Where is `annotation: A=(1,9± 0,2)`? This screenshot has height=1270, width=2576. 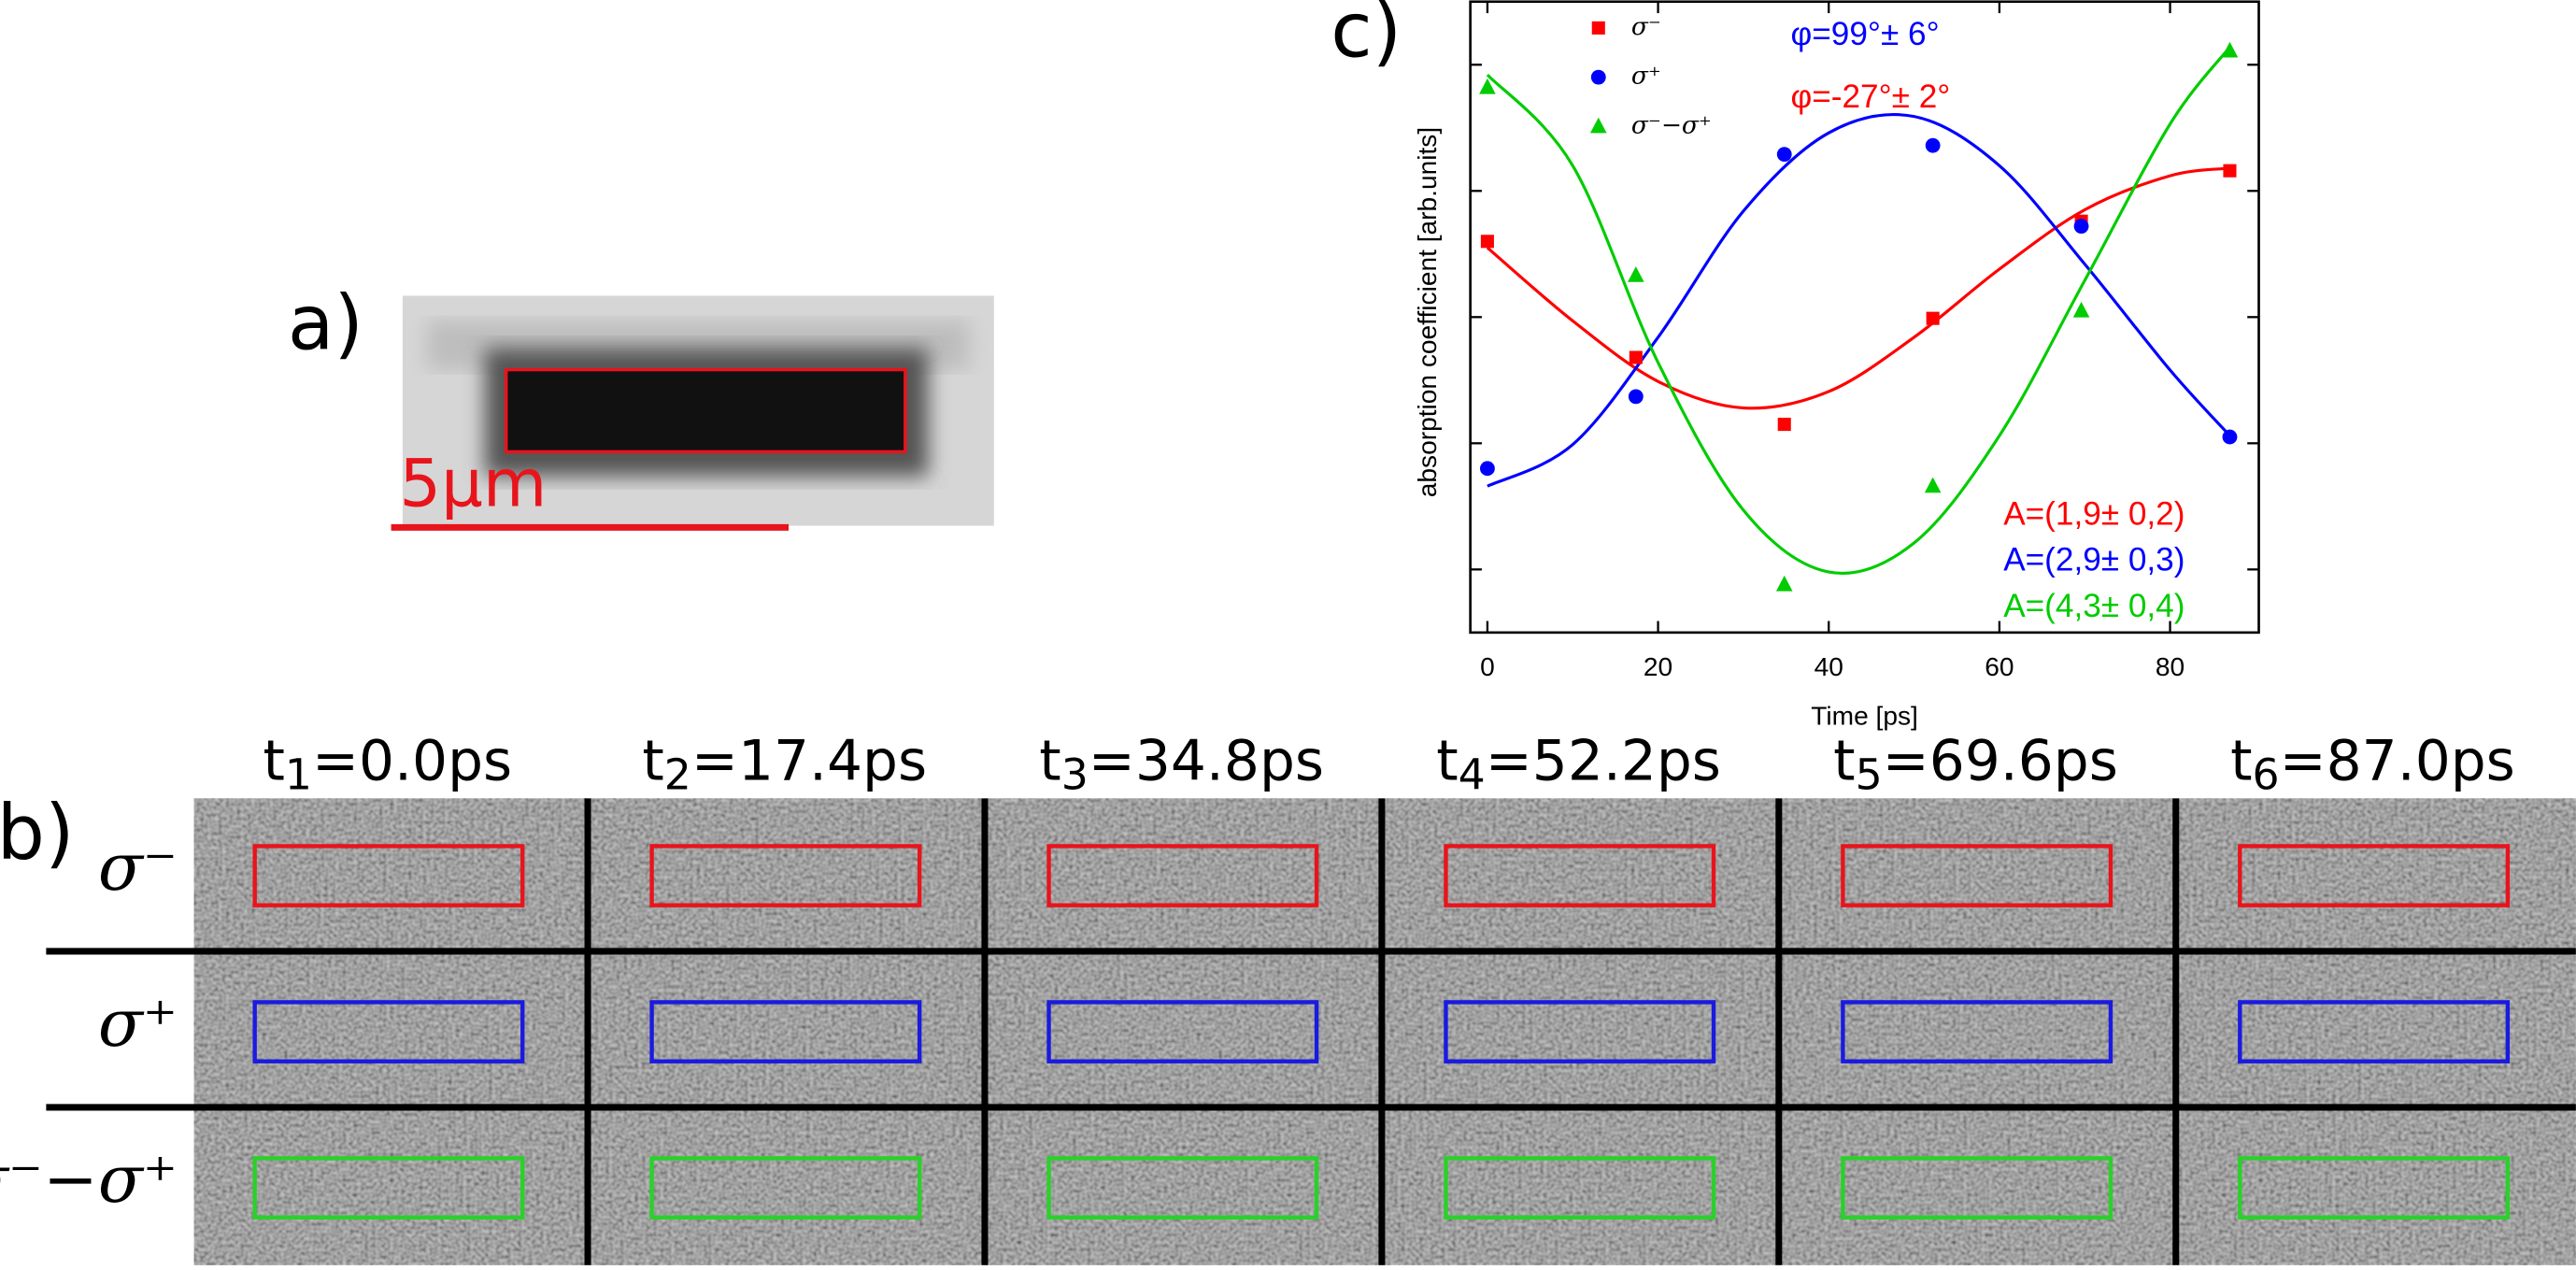 annotation: A=(1,9± 0,2) is located at coordinates (2094, 513).